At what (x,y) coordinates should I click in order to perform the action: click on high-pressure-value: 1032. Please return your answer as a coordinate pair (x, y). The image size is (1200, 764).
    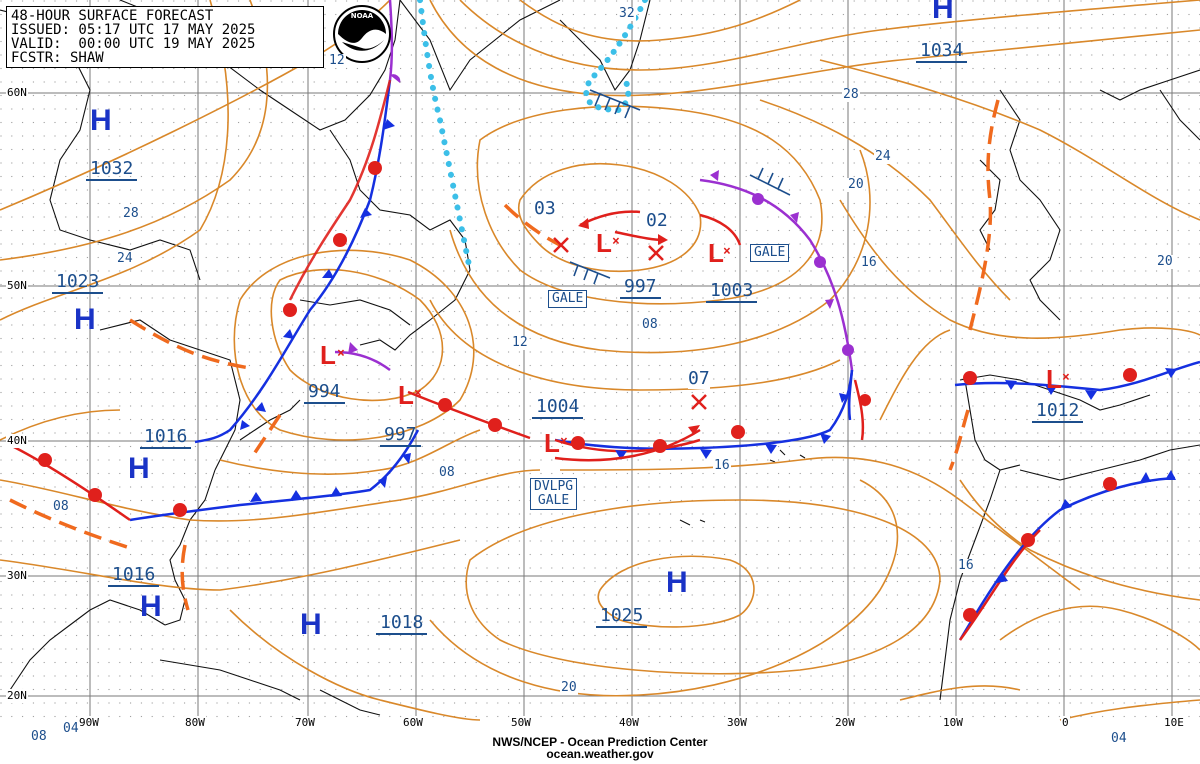
    Looking at the image, I should click on (112, 169).